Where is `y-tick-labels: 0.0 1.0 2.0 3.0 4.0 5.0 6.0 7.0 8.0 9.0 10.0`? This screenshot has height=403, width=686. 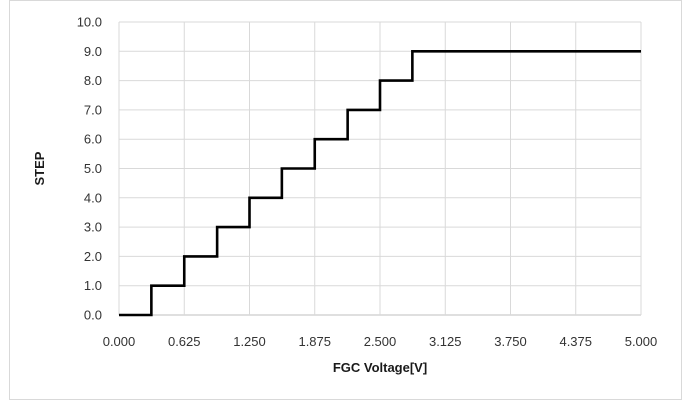
y-tick-labels: 0.0 1.0 2.0 3.0 4.0 5.0 6.0 7.0 8.0 9.0 10.0 is located at coordinates (89, 169).